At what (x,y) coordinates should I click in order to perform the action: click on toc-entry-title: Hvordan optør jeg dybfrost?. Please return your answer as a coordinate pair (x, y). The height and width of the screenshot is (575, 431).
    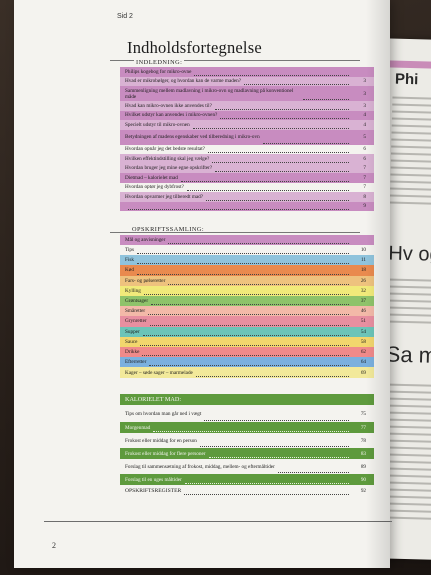
    Looking at the image, I should click on (154, 187).